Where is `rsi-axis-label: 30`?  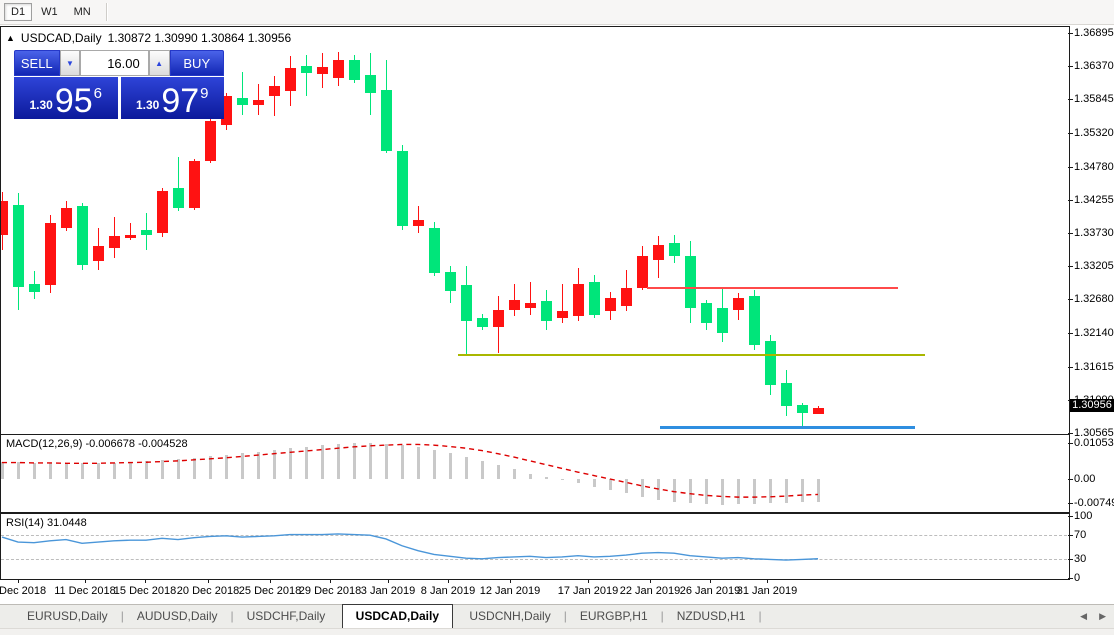 rsi-axis-label: 30 is located at coordinates (1080, 559).